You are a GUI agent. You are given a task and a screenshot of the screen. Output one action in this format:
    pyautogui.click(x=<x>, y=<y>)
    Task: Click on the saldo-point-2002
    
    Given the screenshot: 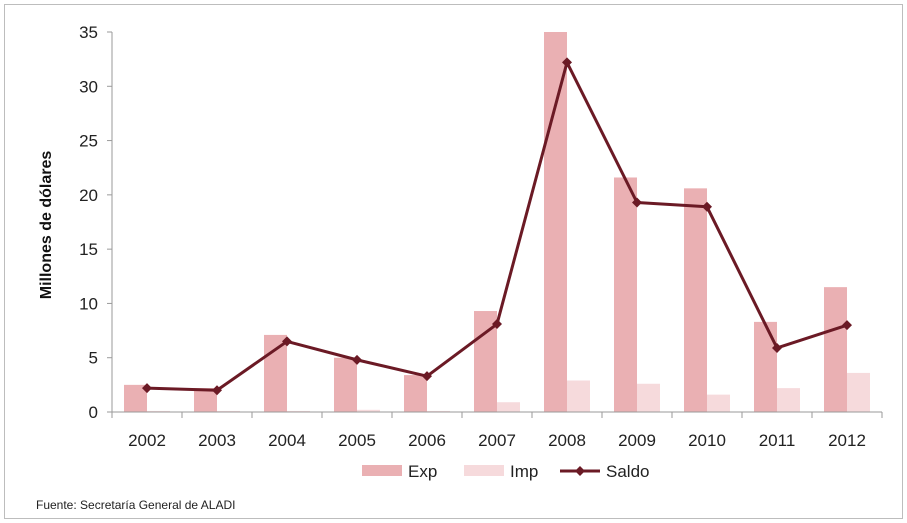 What is the action you would take?
    pyautogui.click(x=147, y=388)
    